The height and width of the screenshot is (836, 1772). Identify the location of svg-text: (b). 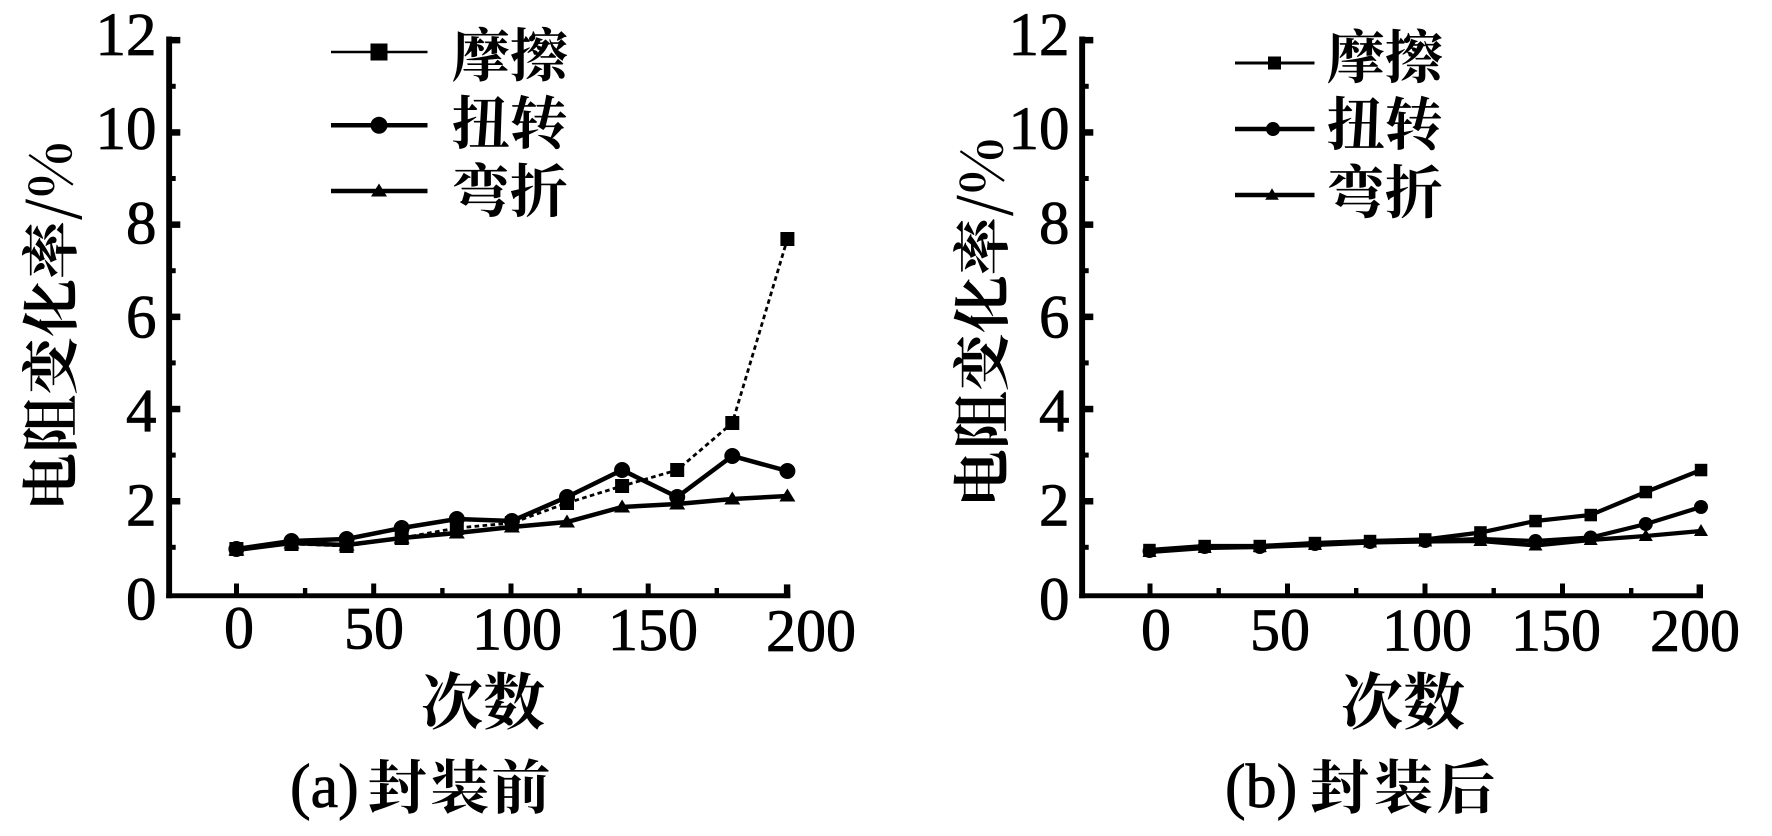
(1261, 787).